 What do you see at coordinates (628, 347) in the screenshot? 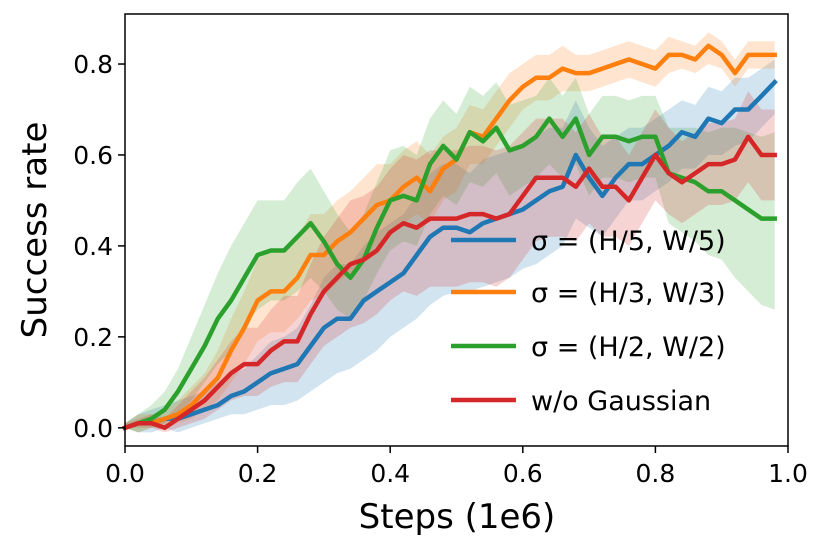
I see `legend-label-3: σ = (H/2, W/2)` at bounding box center [628, 347].